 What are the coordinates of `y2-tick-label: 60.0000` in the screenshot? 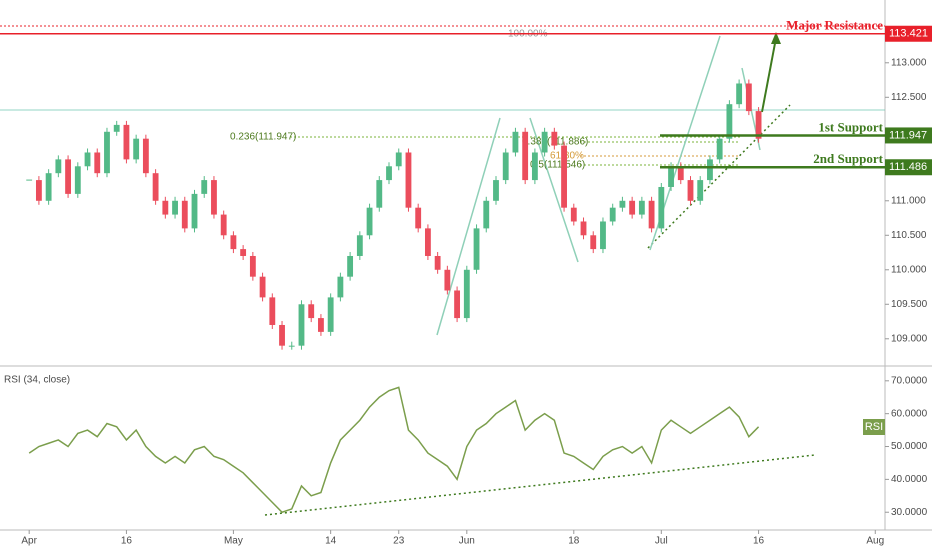 It's located at (909, 413).